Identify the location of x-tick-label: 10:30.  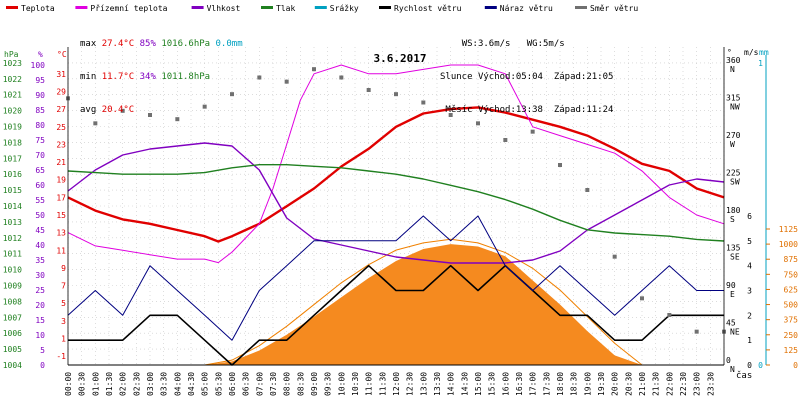
(355, 384).